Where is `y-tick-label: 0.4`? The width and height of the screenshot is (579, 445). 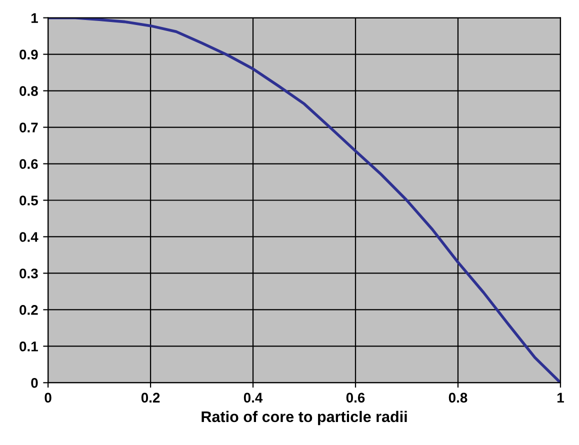 y-tick-label: 0.4 is located at coordinates (29, 237).